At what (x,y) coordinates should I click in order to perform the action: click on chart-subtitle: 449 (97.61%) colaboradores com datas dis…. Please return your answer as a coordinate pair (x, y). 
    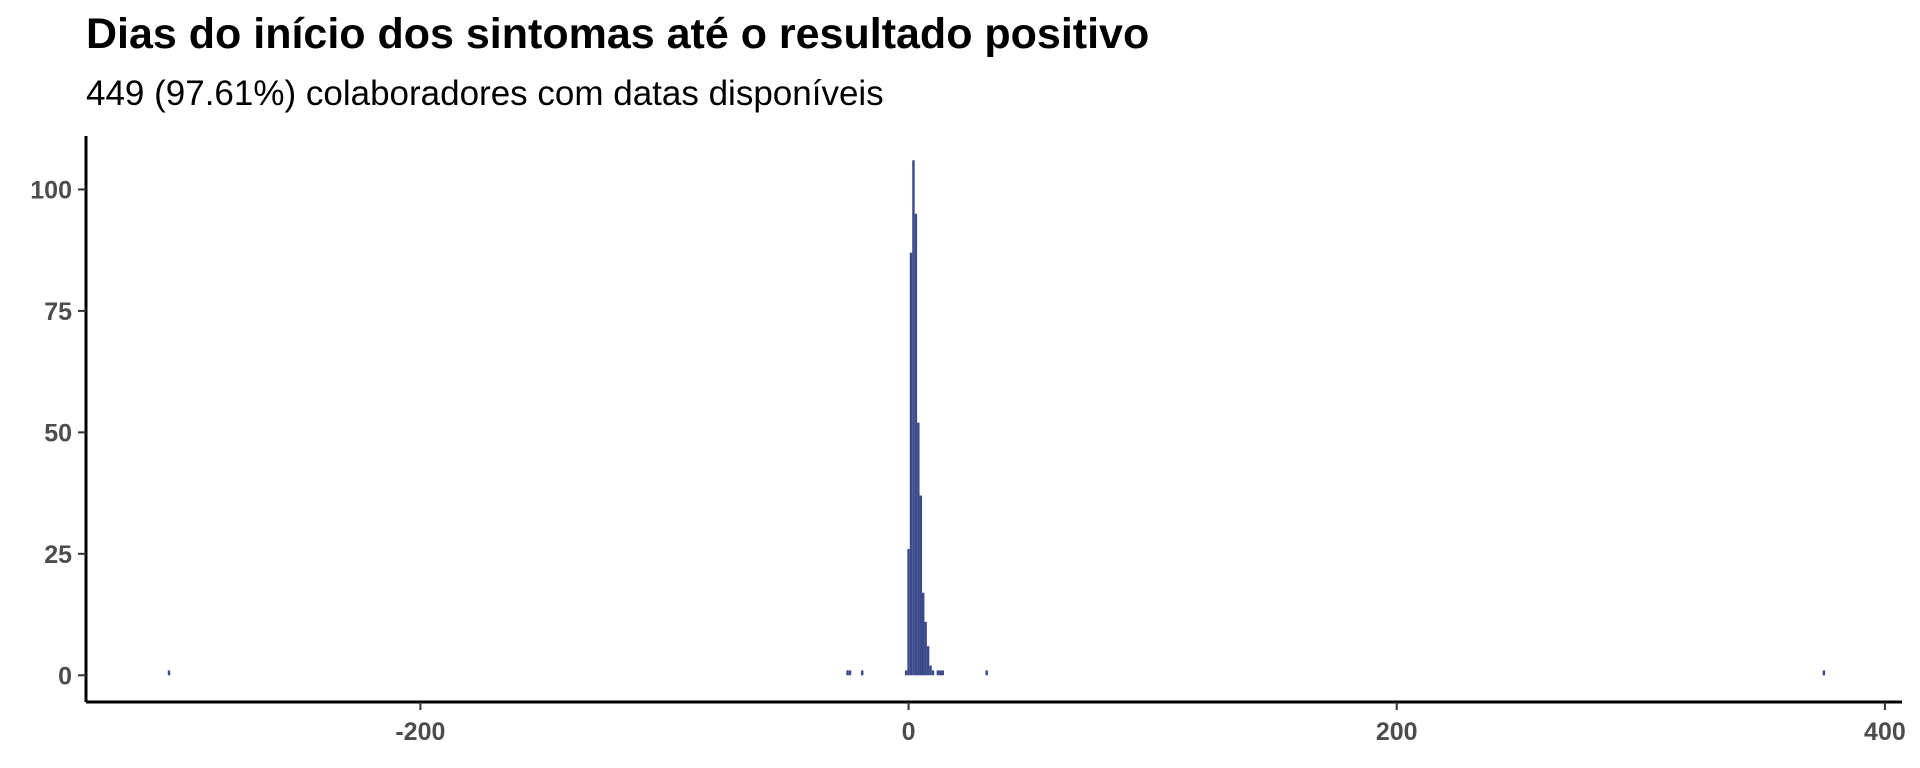
    Looking at the image, I should click on (485, 93).